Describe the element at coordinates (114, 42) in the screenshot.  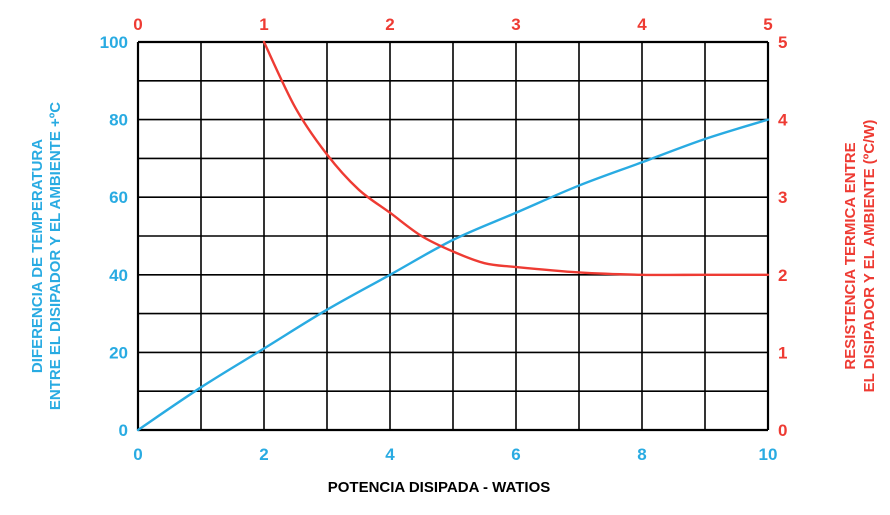
I see `y-left-tick-label: 100` at that location.